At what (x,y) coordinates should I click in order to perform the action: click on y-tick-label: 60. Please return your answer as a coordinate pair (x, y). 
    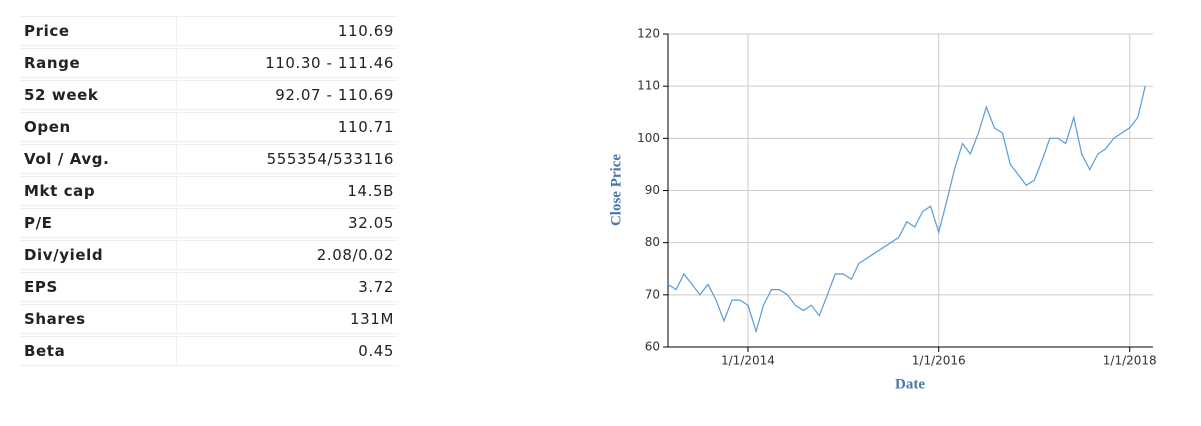
    Looking at the image, I should click on (652, 347).